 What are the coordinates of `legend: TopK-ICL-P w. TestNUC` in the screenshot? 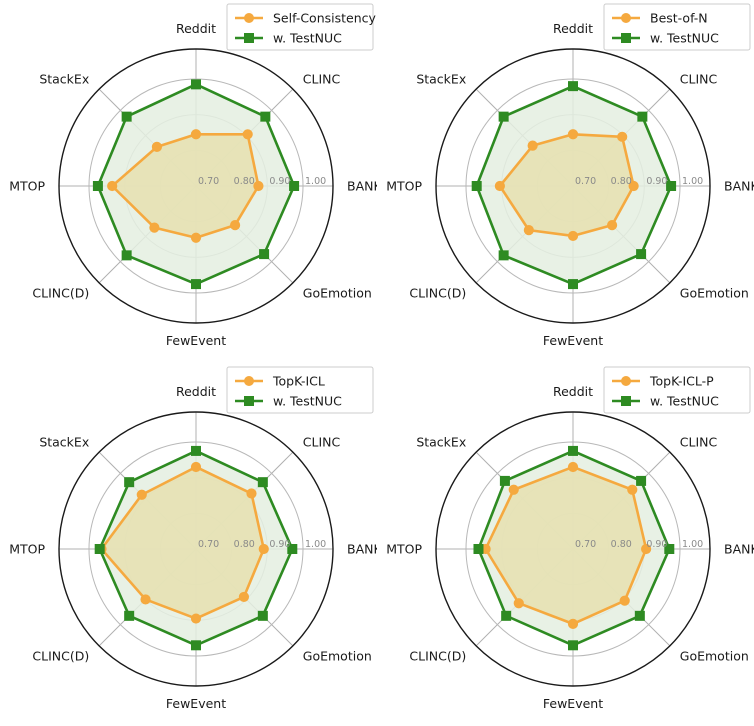 It's located at (677, 390).